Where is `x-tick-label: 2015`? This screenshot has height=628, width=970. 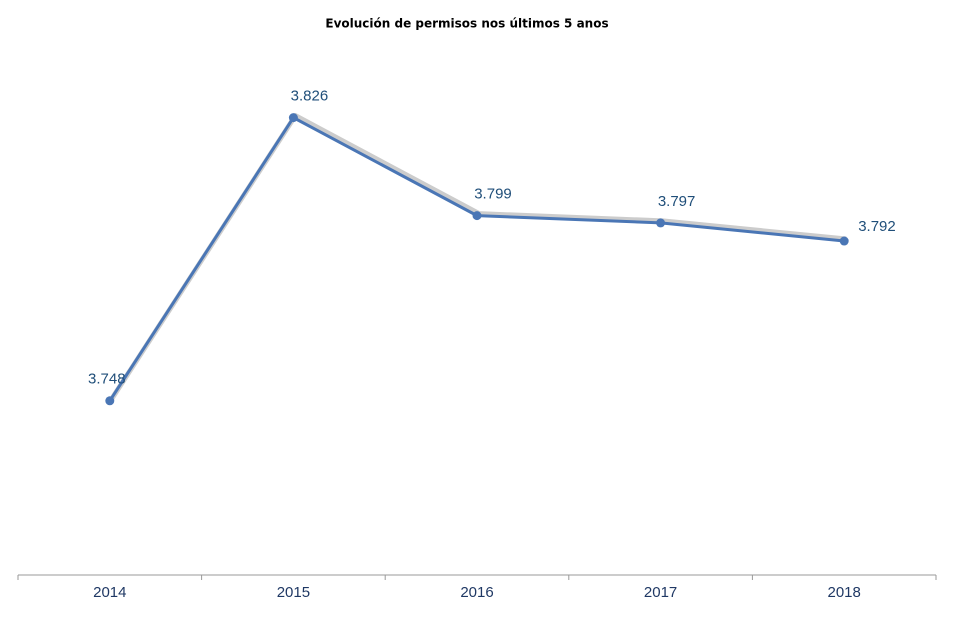
x-tick-label: 2015 is located at coordinates (293, 592).